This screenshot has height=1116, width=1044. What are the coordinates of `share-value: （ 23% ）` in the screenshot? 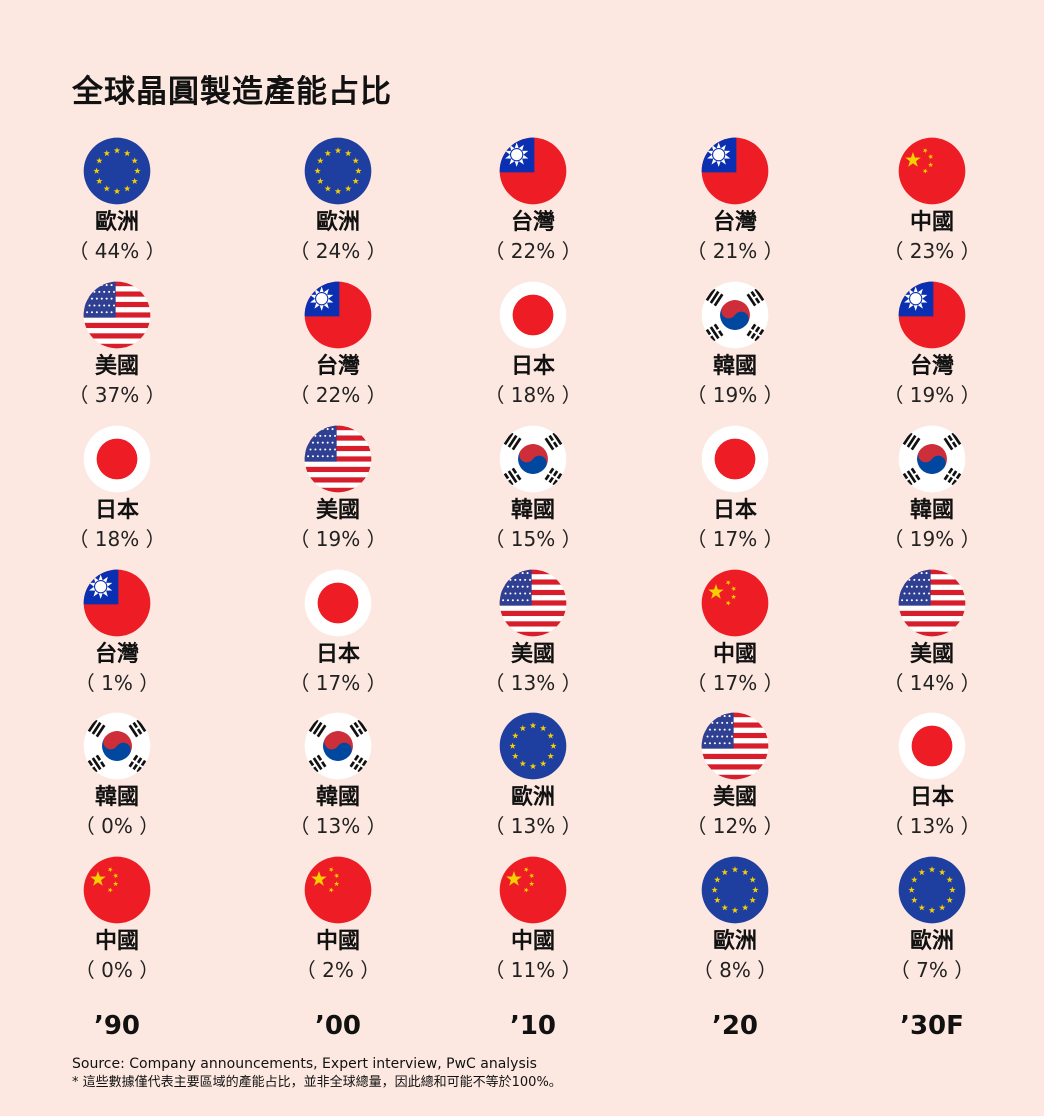 It's located at (932, 251).